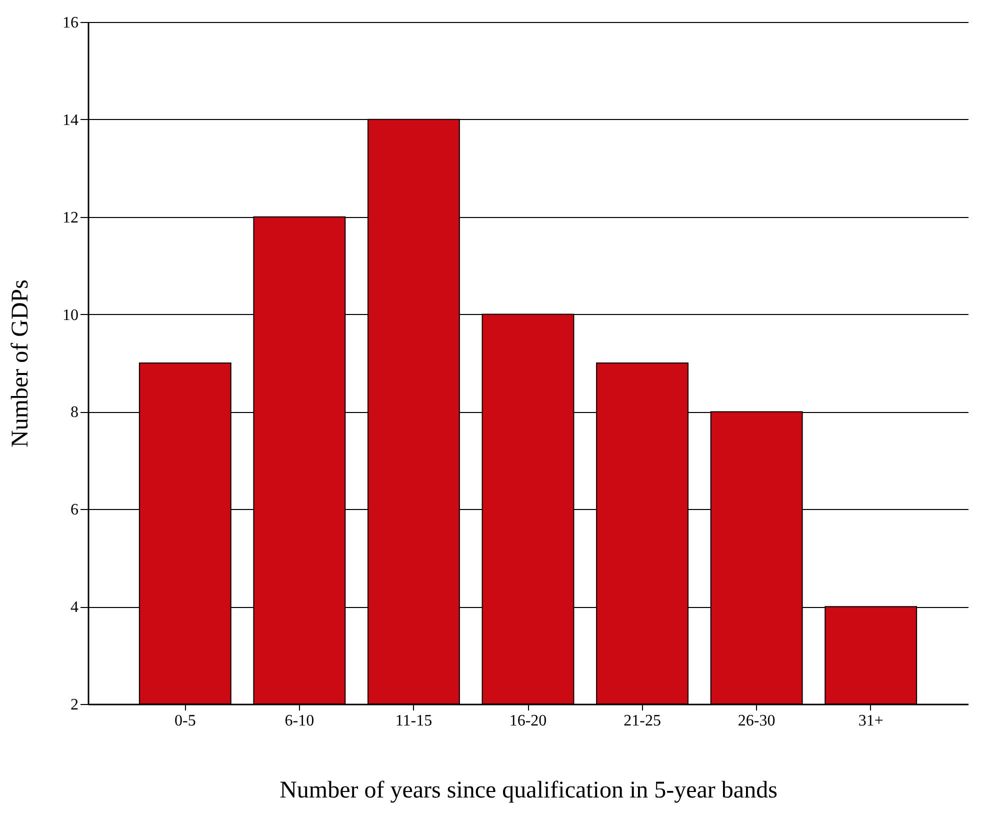 Image resolution: width=998 pixels, height=829 pixels. I want to click on x-tick-label: 16-20, so click(528, 721).